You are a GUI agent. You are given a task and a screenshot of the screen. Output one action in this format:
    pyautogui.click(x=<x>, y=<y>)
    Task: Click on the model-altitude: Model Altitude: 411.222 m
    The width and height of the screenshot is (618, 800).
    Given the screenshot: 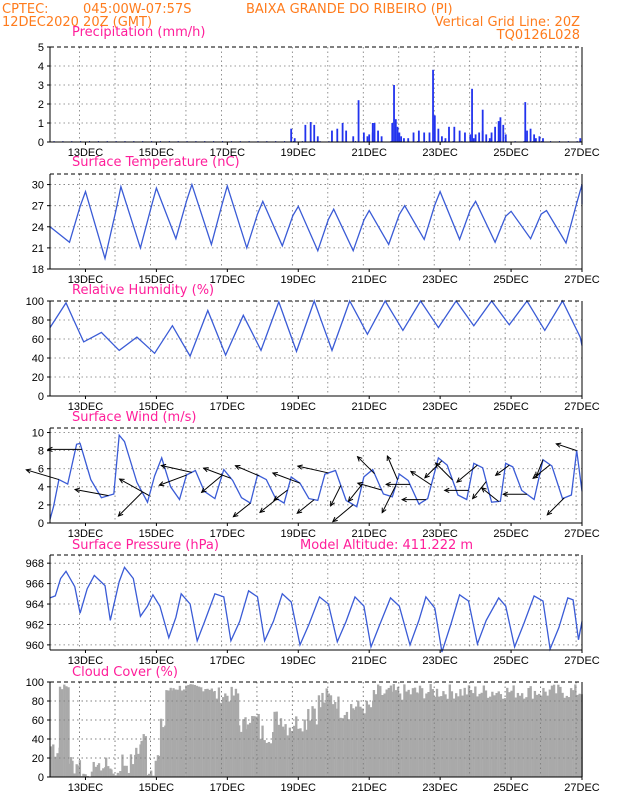 What is the action you would take?
    pyautogui.click(x=386, y=545)
    